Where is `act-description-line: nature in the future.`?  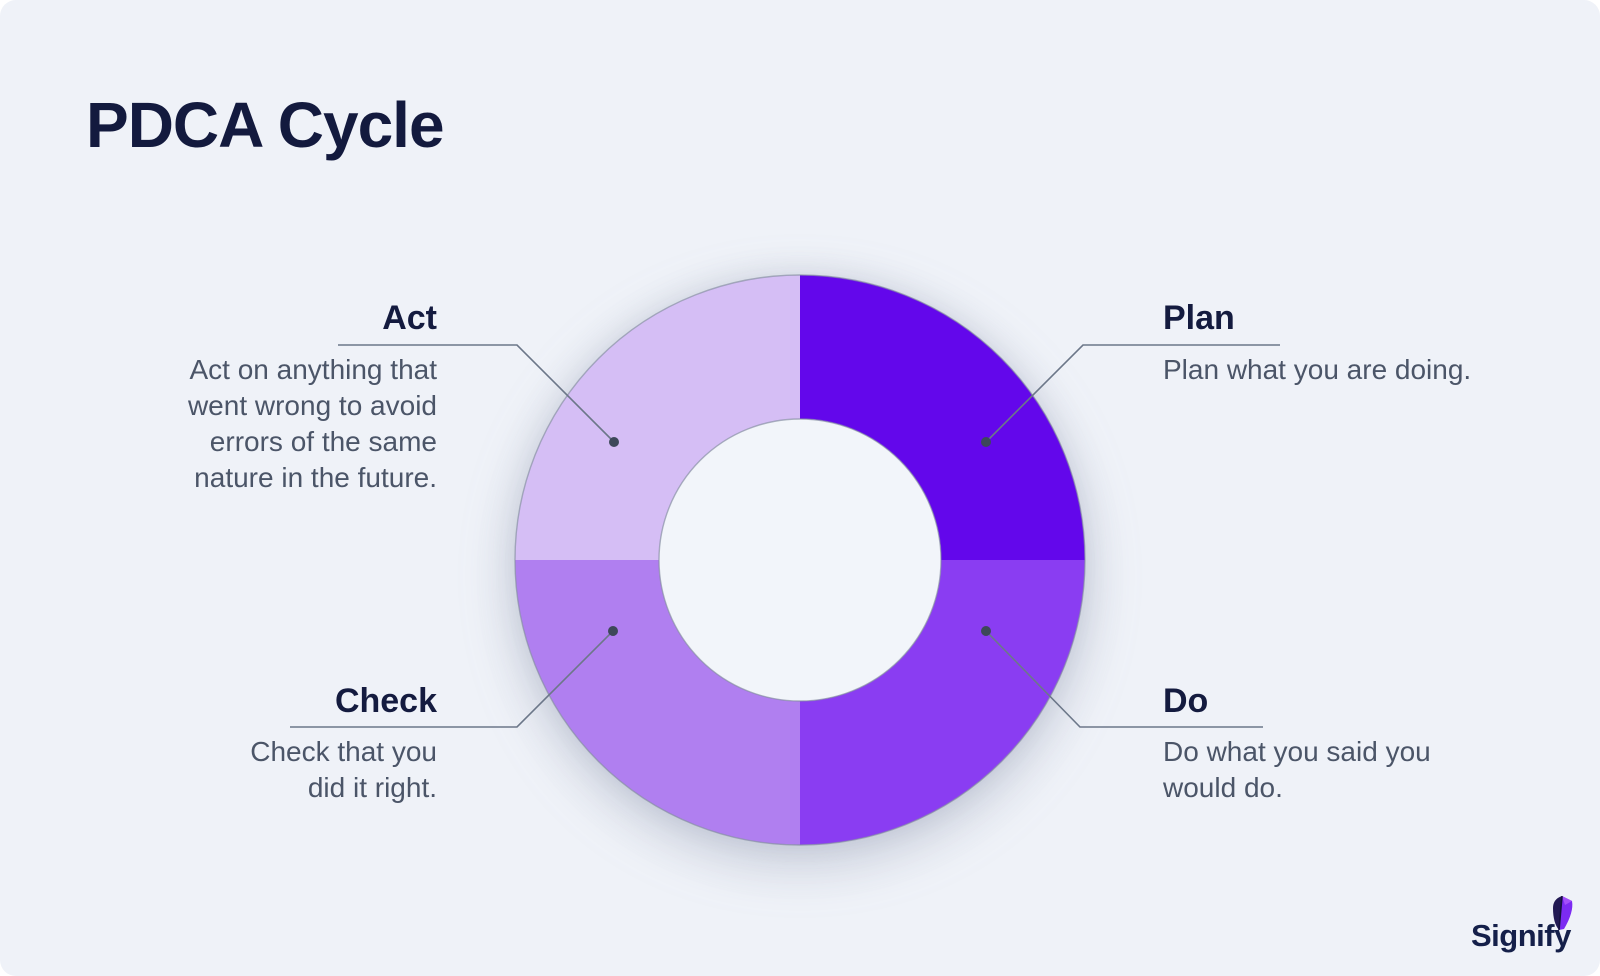
act-description-line: nature in the future. is located at coordinates (315, 477).